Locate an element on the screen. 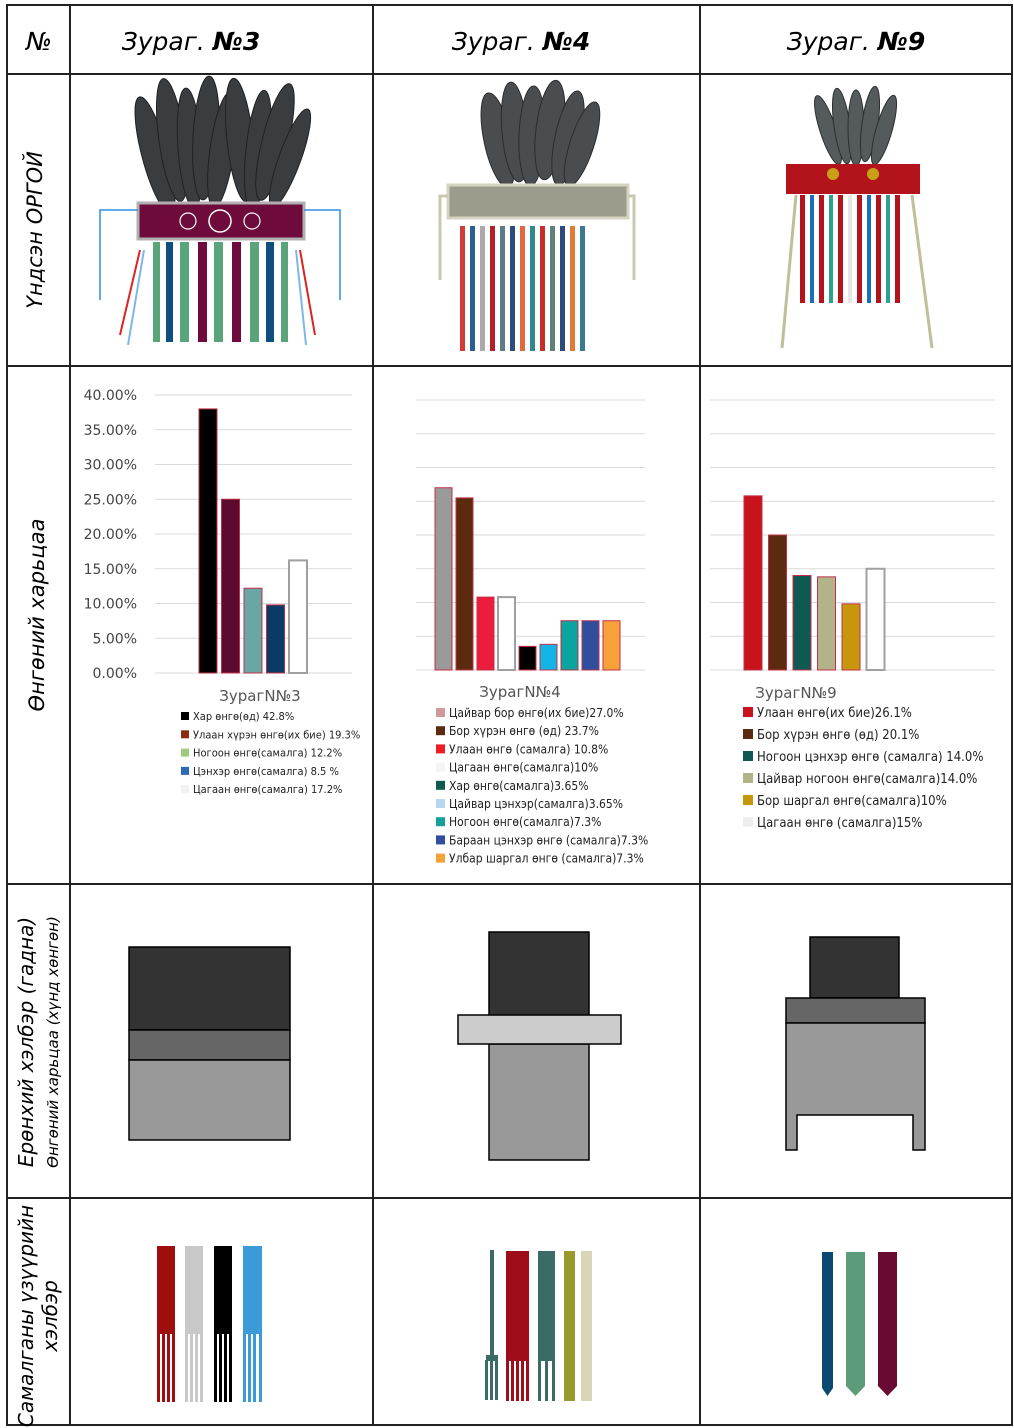 This screenshot has width=1014, height=1428. y-tick-label: 20.00% is located at coordinates (110, 535).